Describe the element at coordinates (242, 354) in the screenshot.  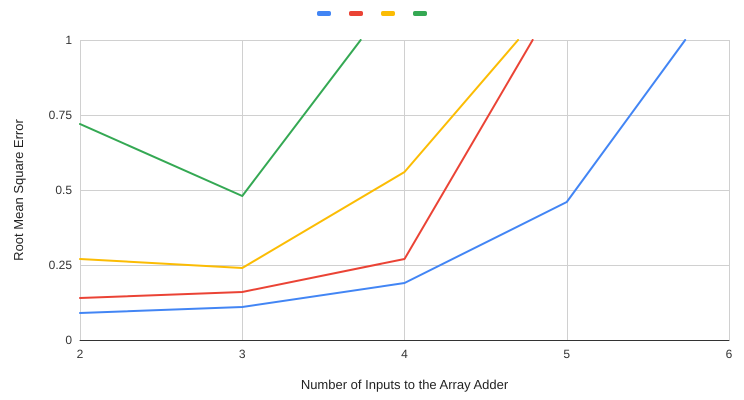
I see `x-tick-label: 3` at that location.